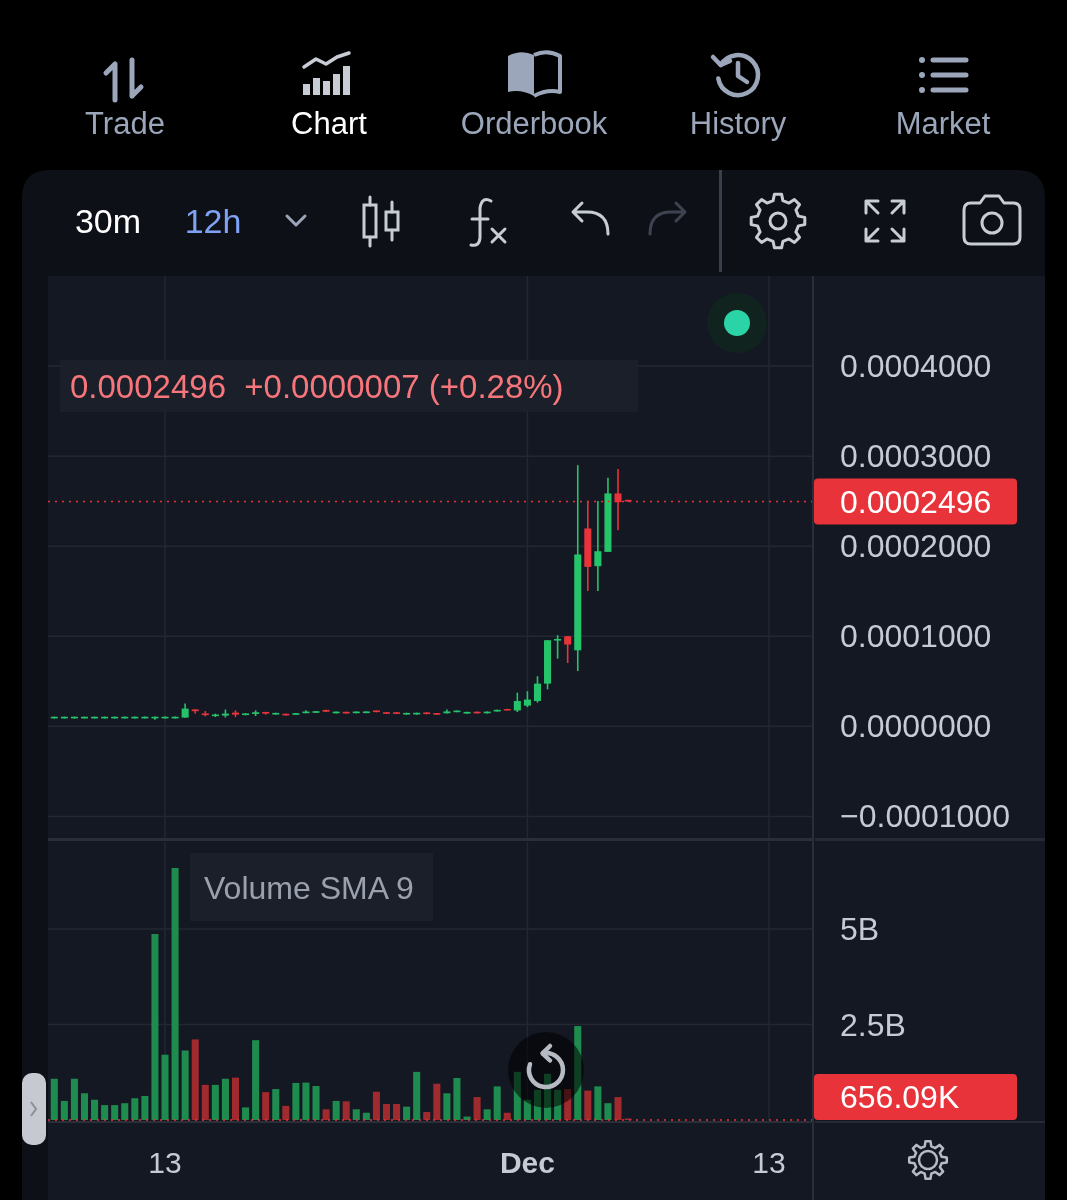  I want to click on text: Orderbook, so click(534, 123).